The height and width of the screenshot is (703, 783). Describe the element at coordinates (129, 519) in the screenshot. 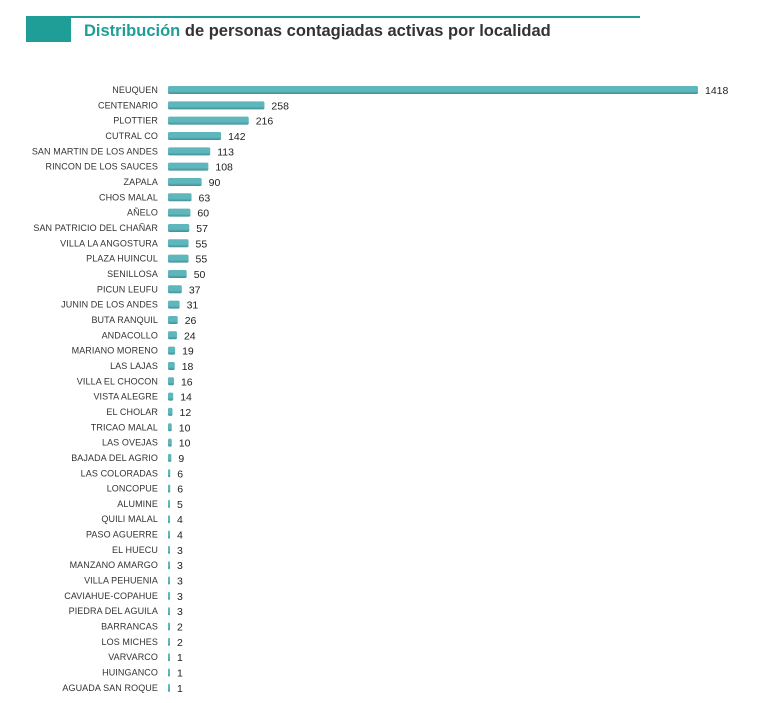

I see `category-label: QUILI MALAL` at that location.